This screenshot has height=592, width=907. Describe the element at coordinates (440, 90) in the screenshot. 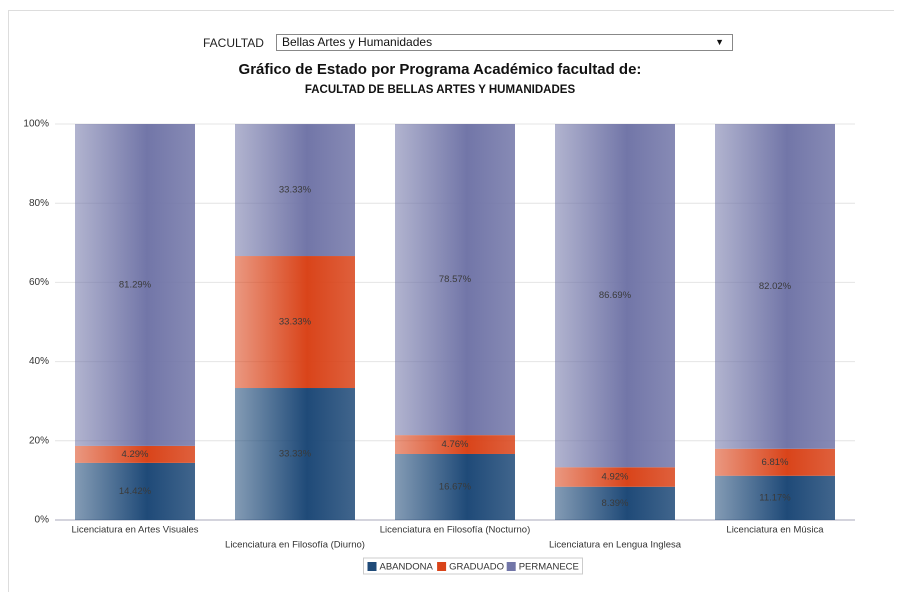

I see `chart-subtitle: FACULTAD DE BELLAS ARTES Y HUMANIDADES` at that location.